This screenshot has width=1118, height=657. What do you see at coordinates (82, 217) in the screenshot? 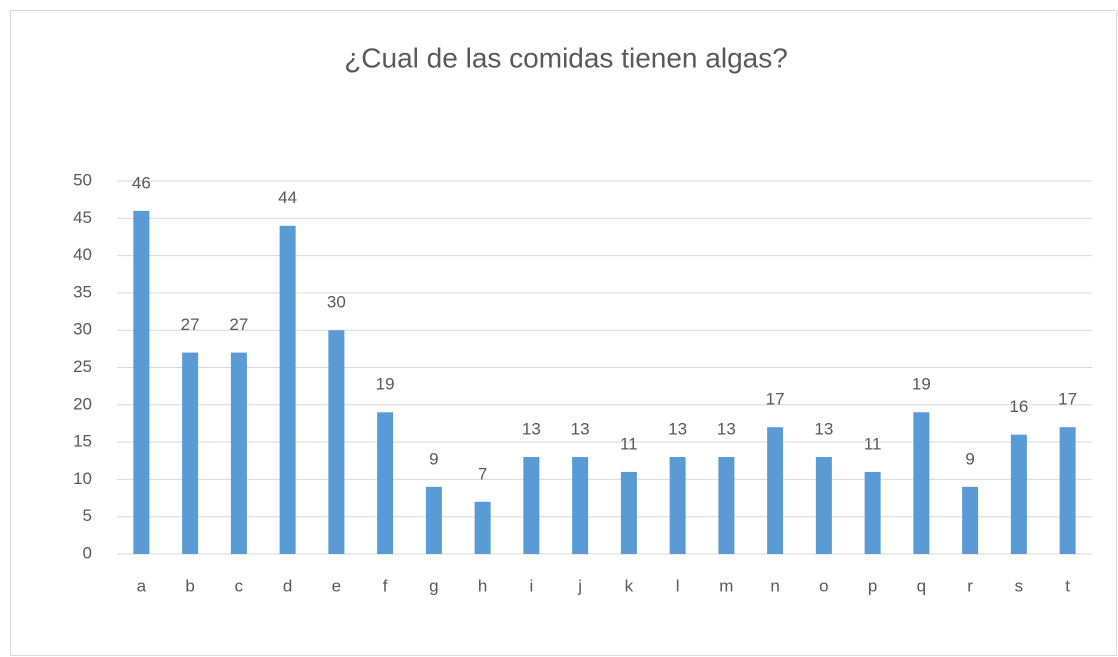
I see `y-tick-label: 45` at bounding box center [82, 217].